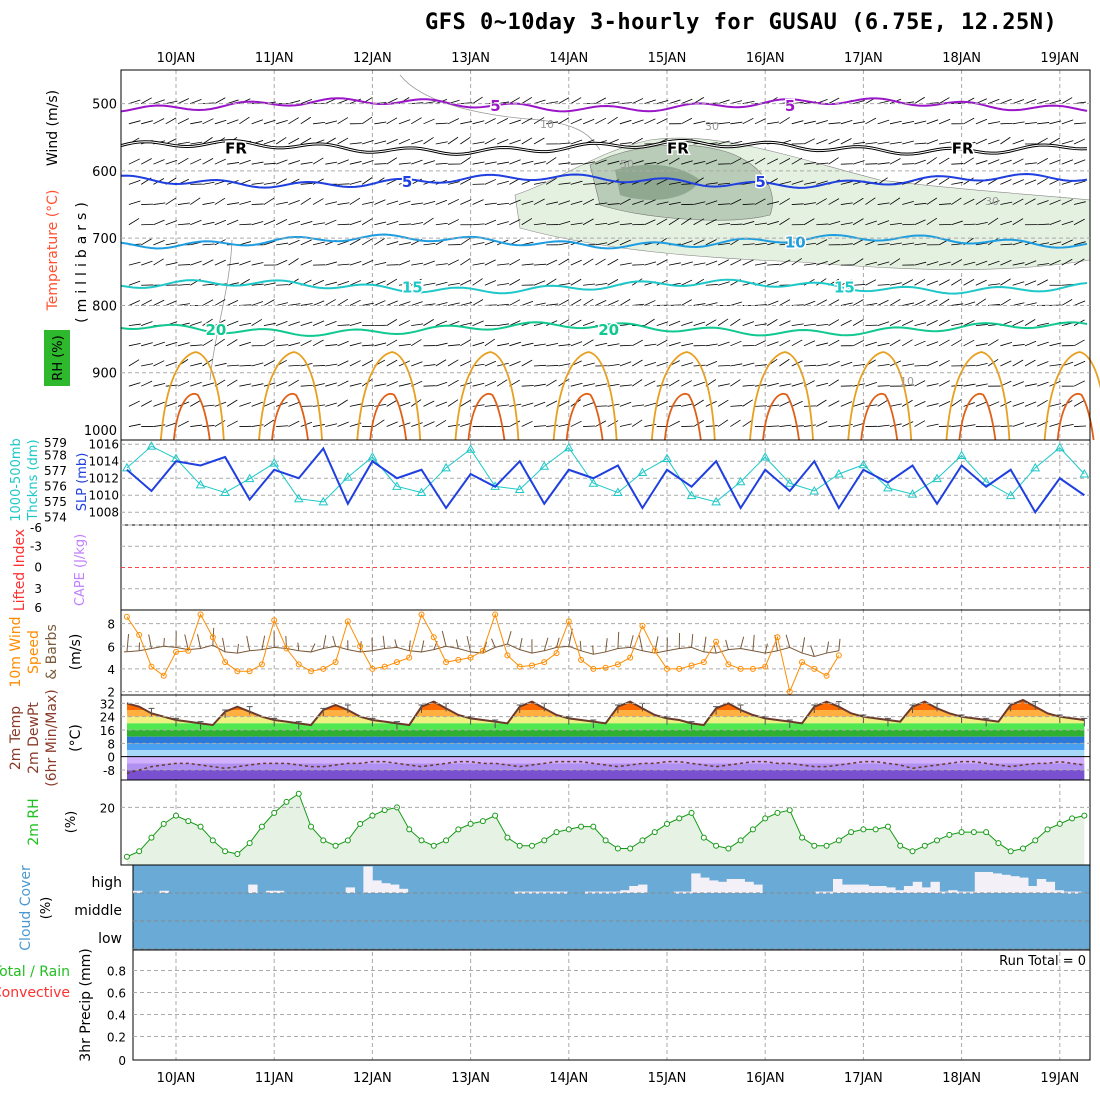  Describe the element at coordinates (604, 181) in the screenshot. I see `temperature-contour--5` at that location.